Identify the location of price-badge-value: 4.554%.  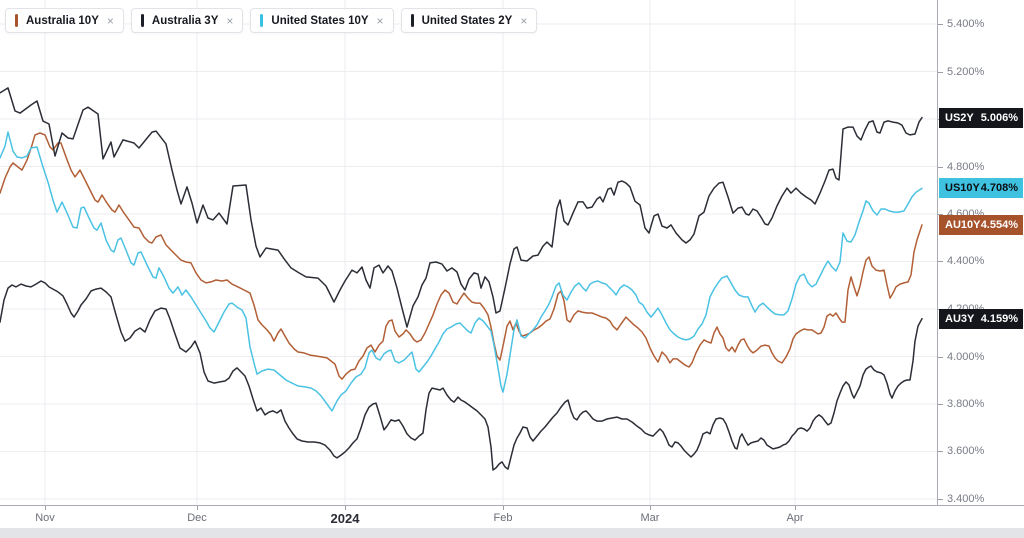
(999, 225).